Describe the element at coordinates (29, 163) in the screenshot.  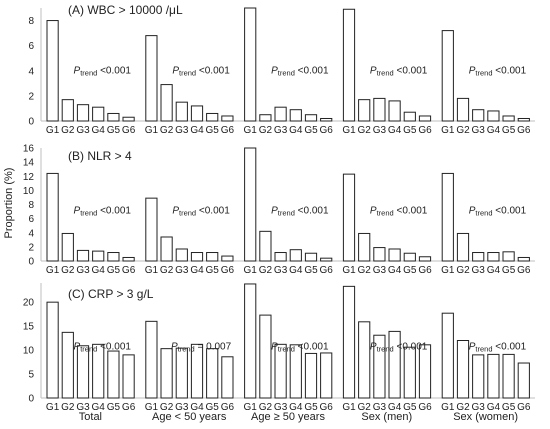
I see `y-tick-label: 14` at that location.